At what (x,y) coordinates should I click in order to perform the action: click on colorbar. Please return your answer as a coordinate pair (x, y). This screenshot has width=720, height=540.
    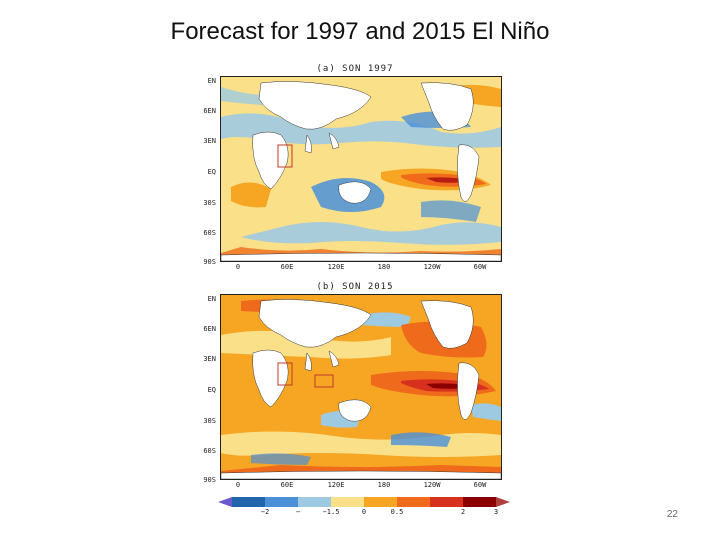
    Looking at the image, I should click on (364, 502).